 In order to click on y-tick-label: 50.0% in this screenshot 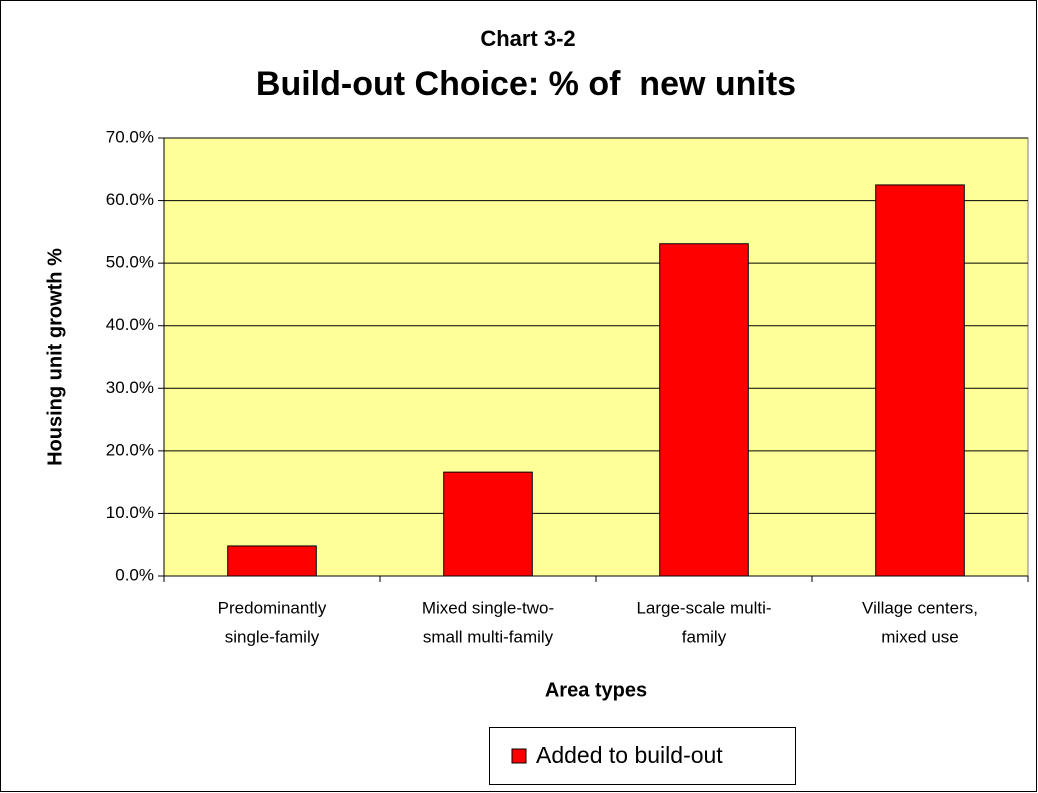, I will do `click(130, 262)`.